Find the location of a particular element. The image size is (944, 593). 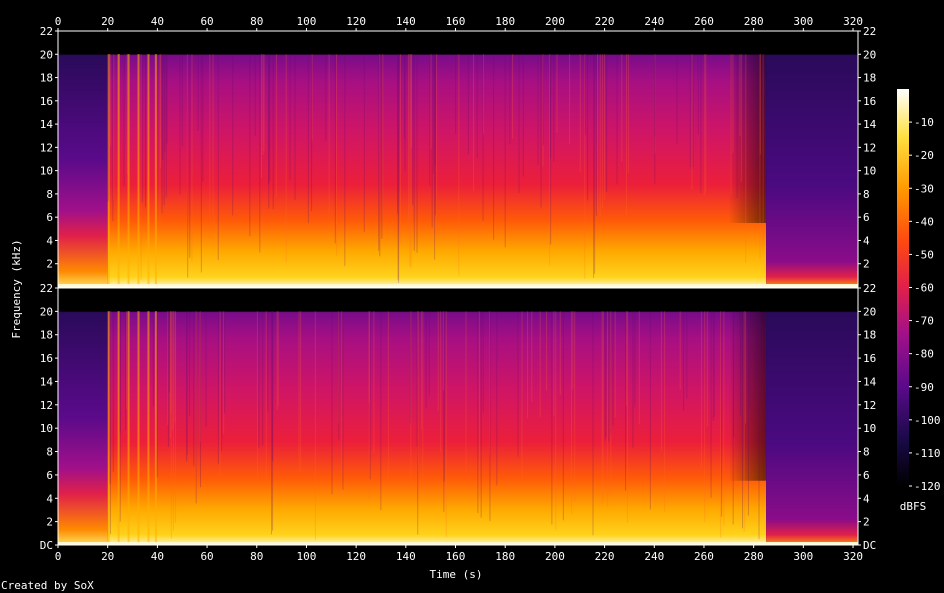

x-tick-label-top: 120 is located at coordinates (356, 21).